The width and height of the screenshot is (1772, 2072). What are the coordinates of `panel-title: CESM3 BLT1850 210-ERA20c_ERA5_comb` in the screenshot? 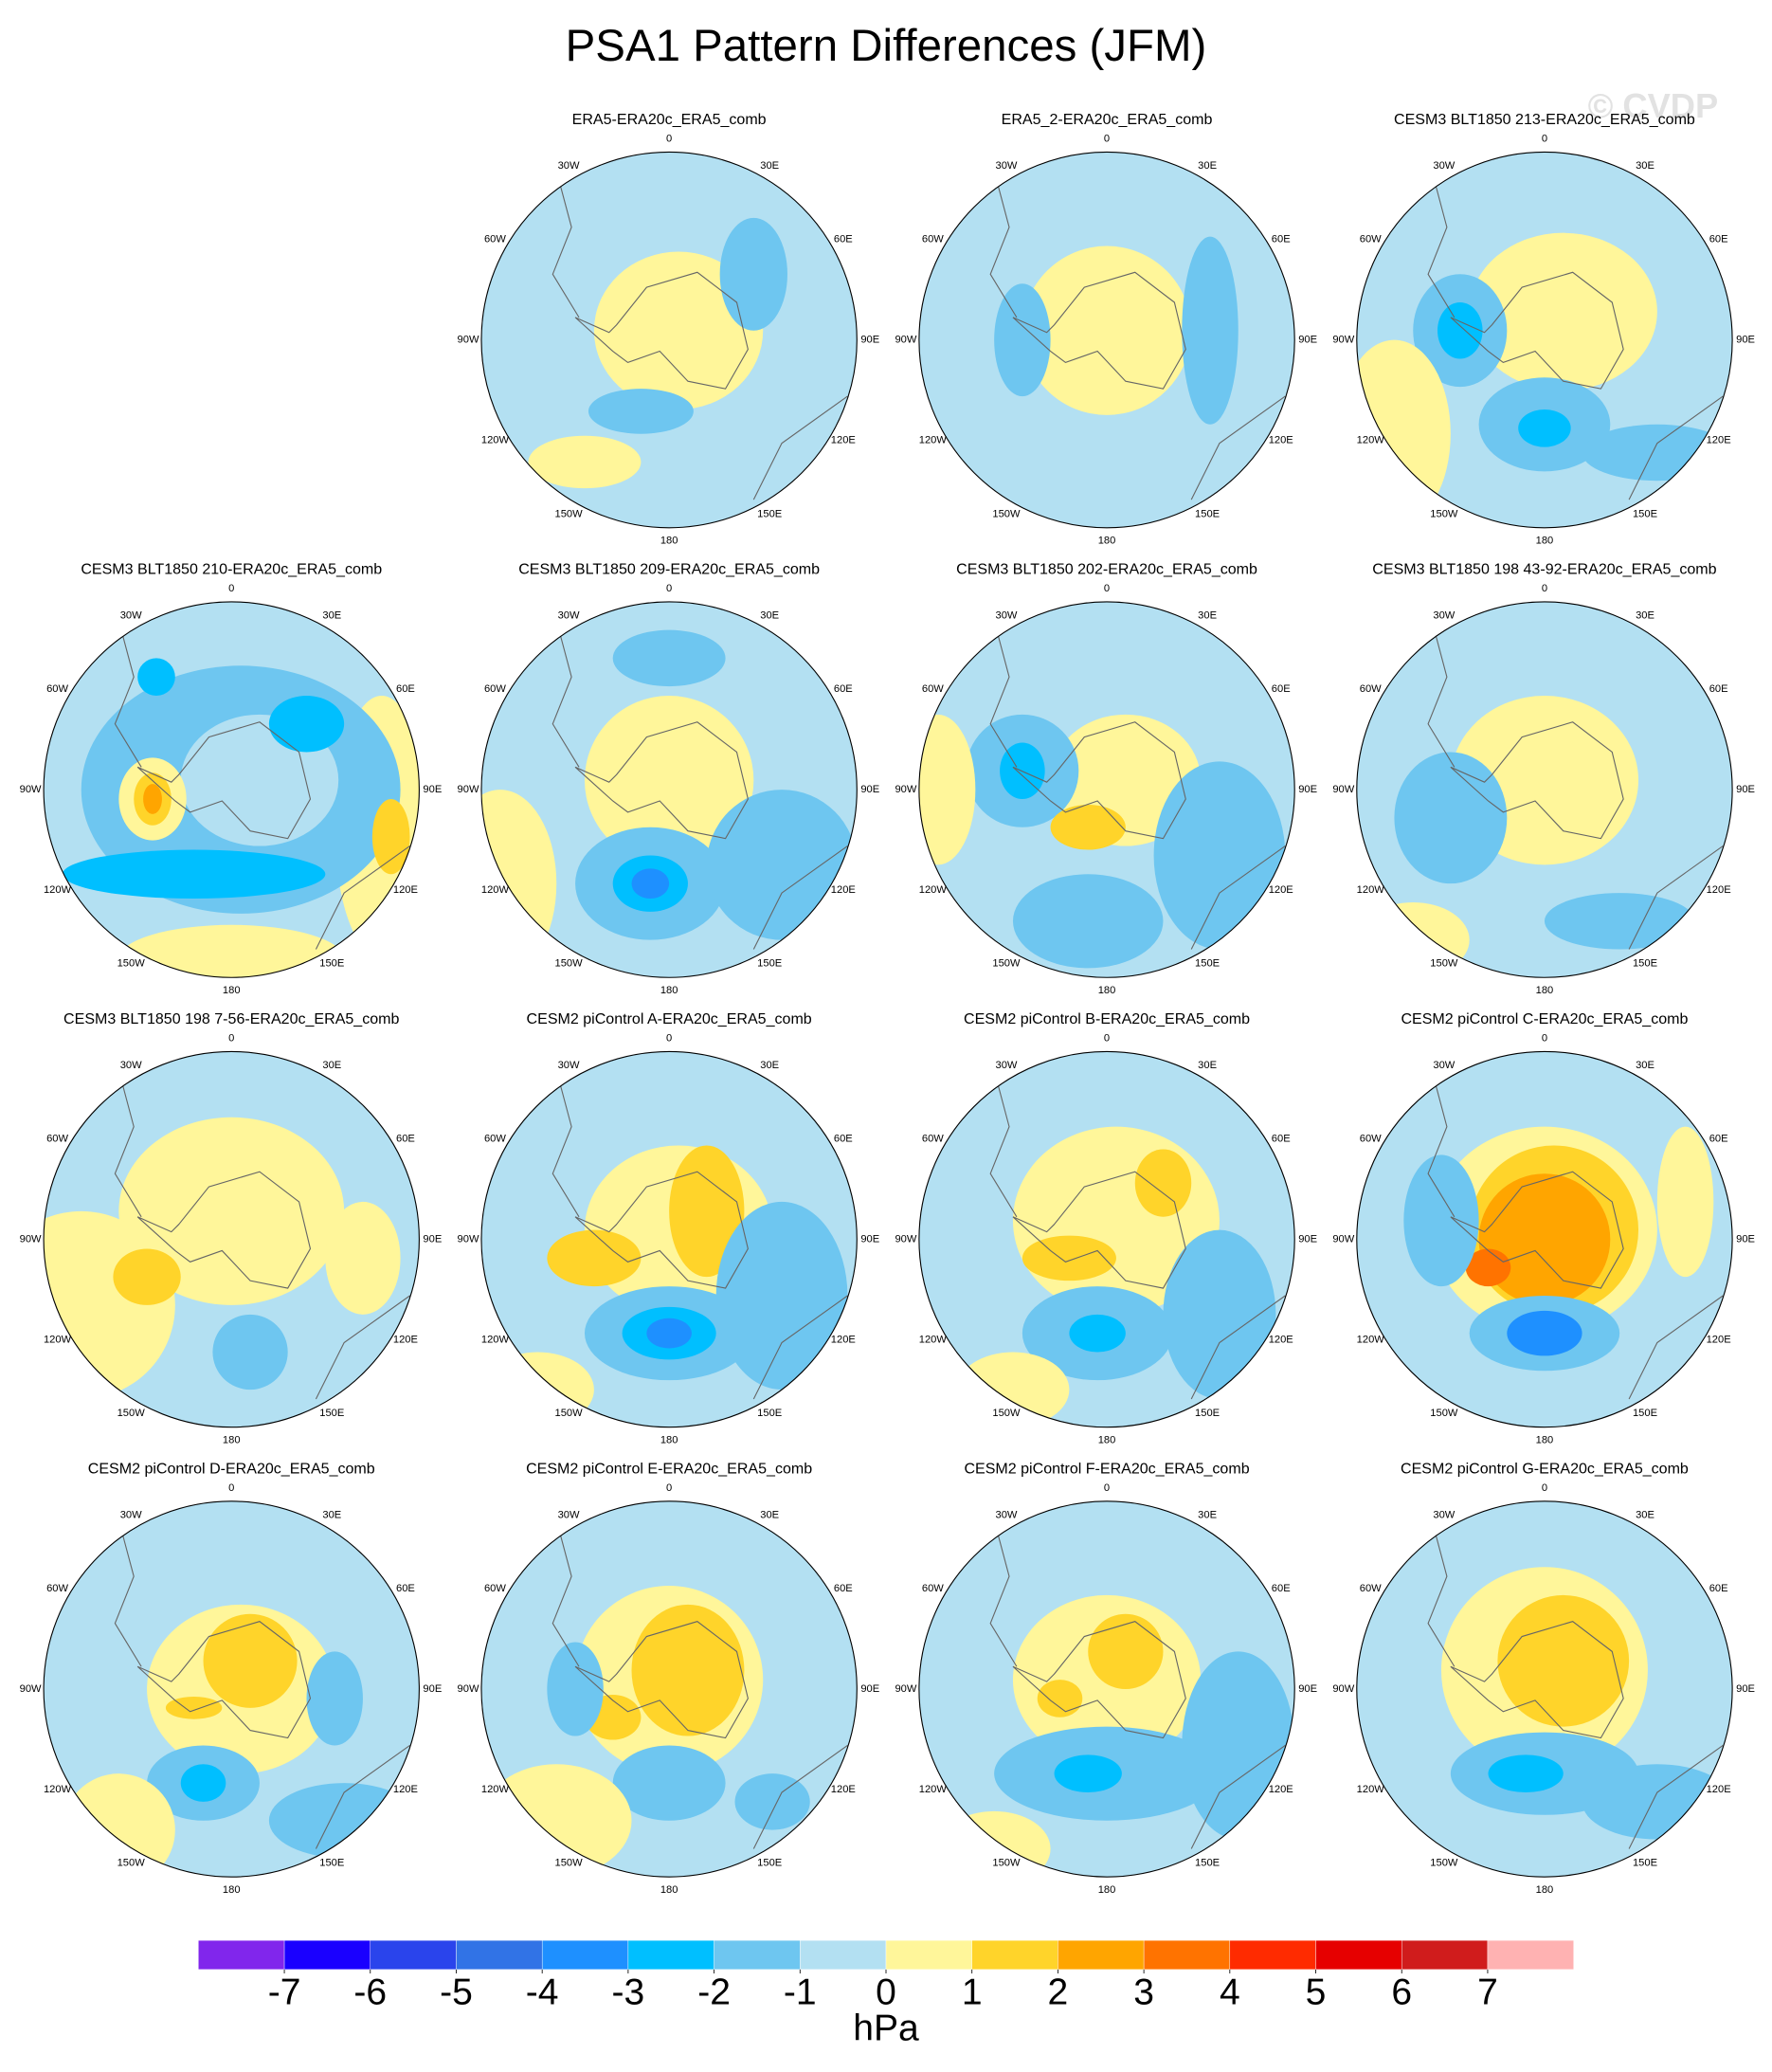 It's located at (231, 569).